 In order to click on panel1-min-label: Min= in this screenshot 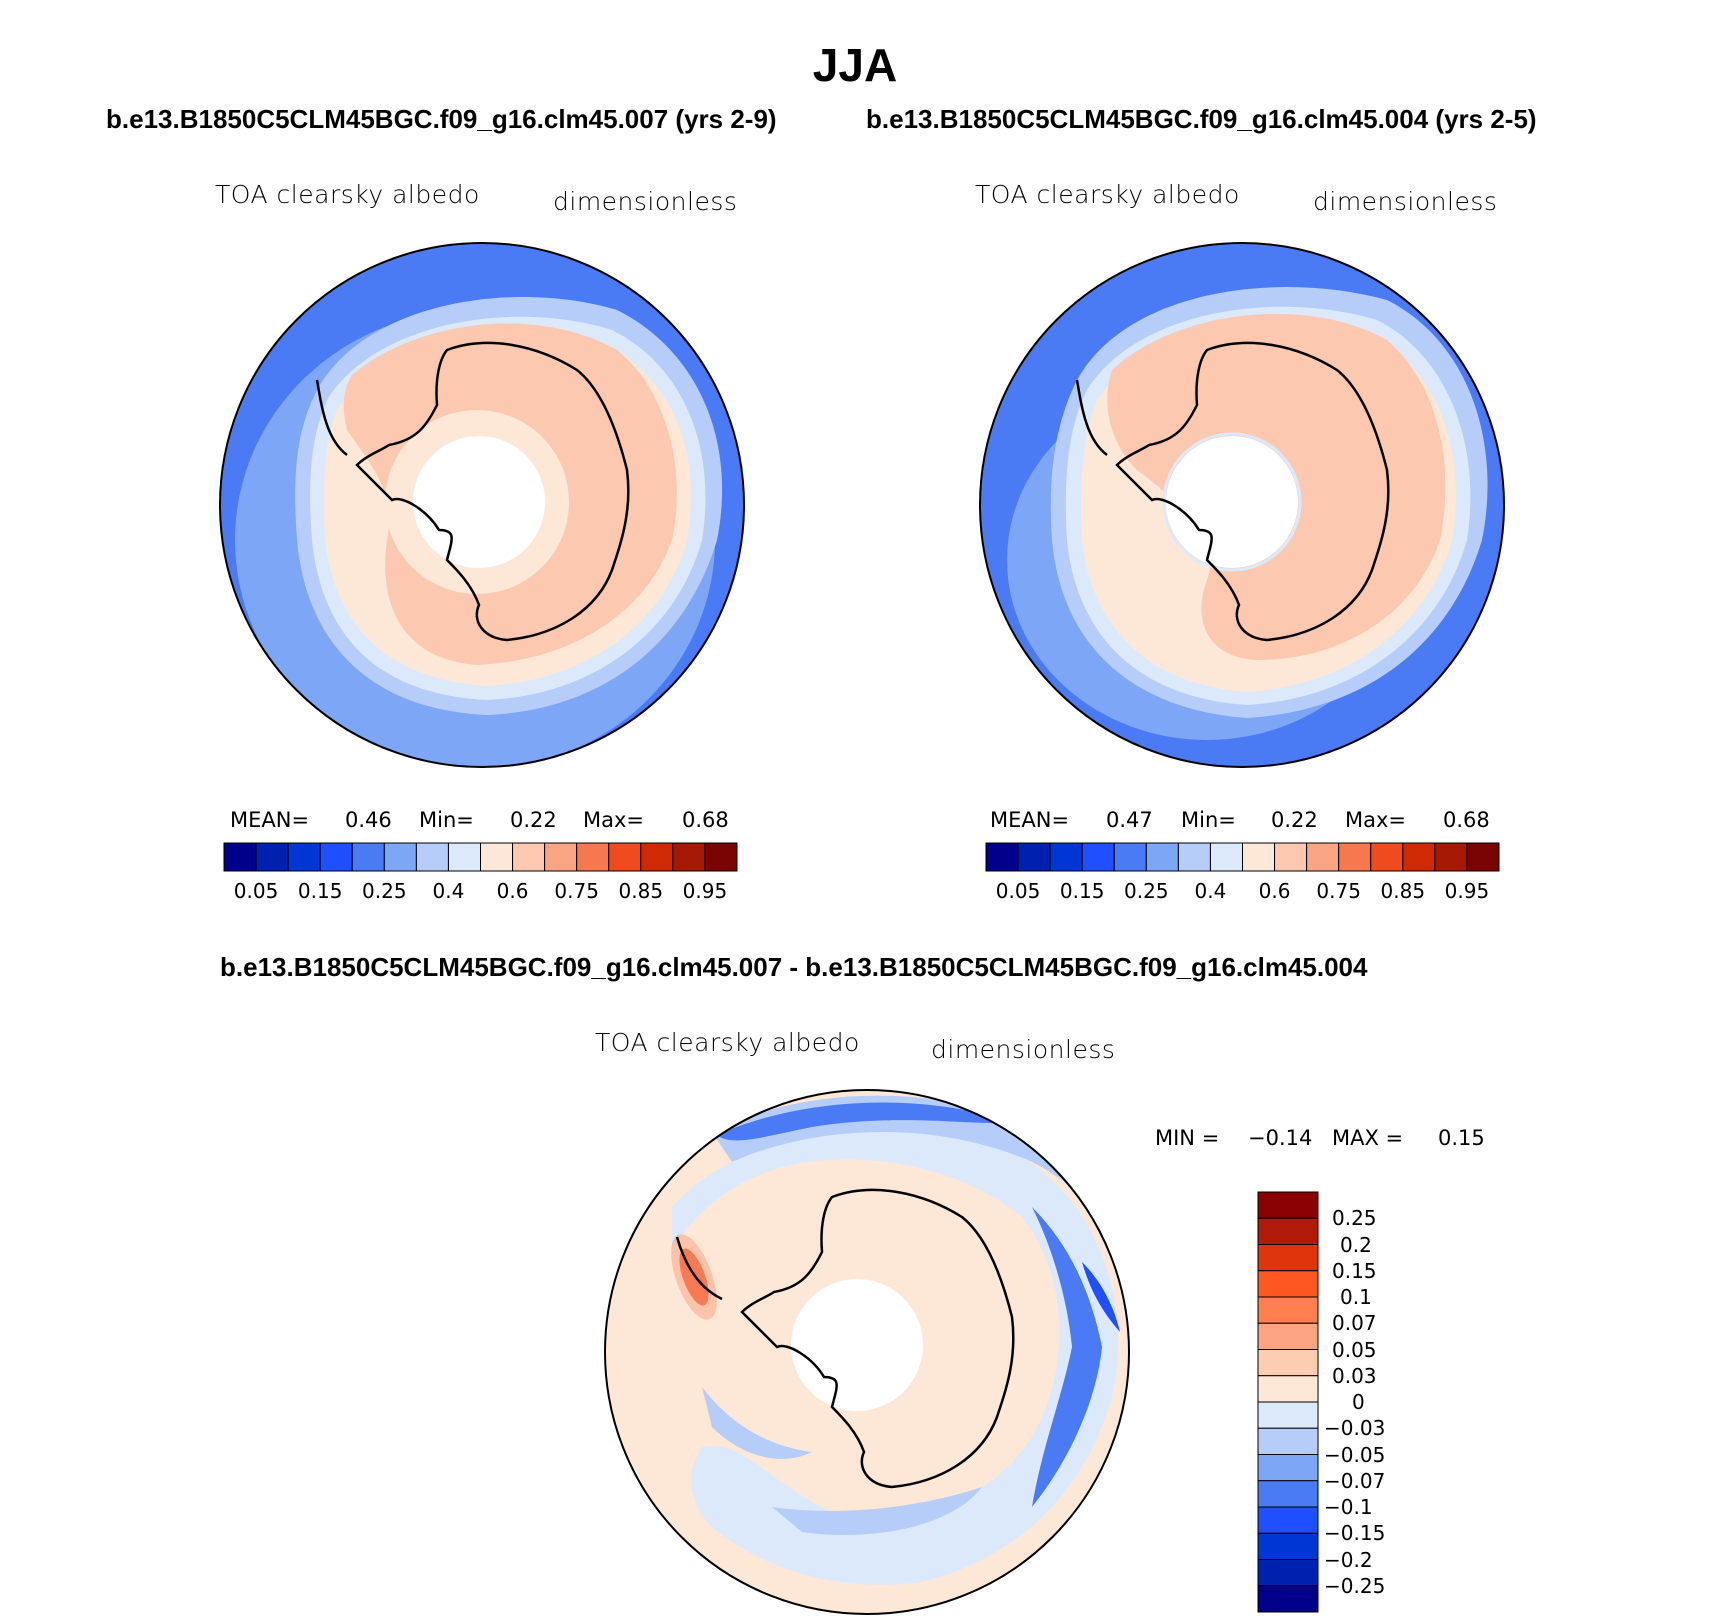, I will do `click(446, 820)`.